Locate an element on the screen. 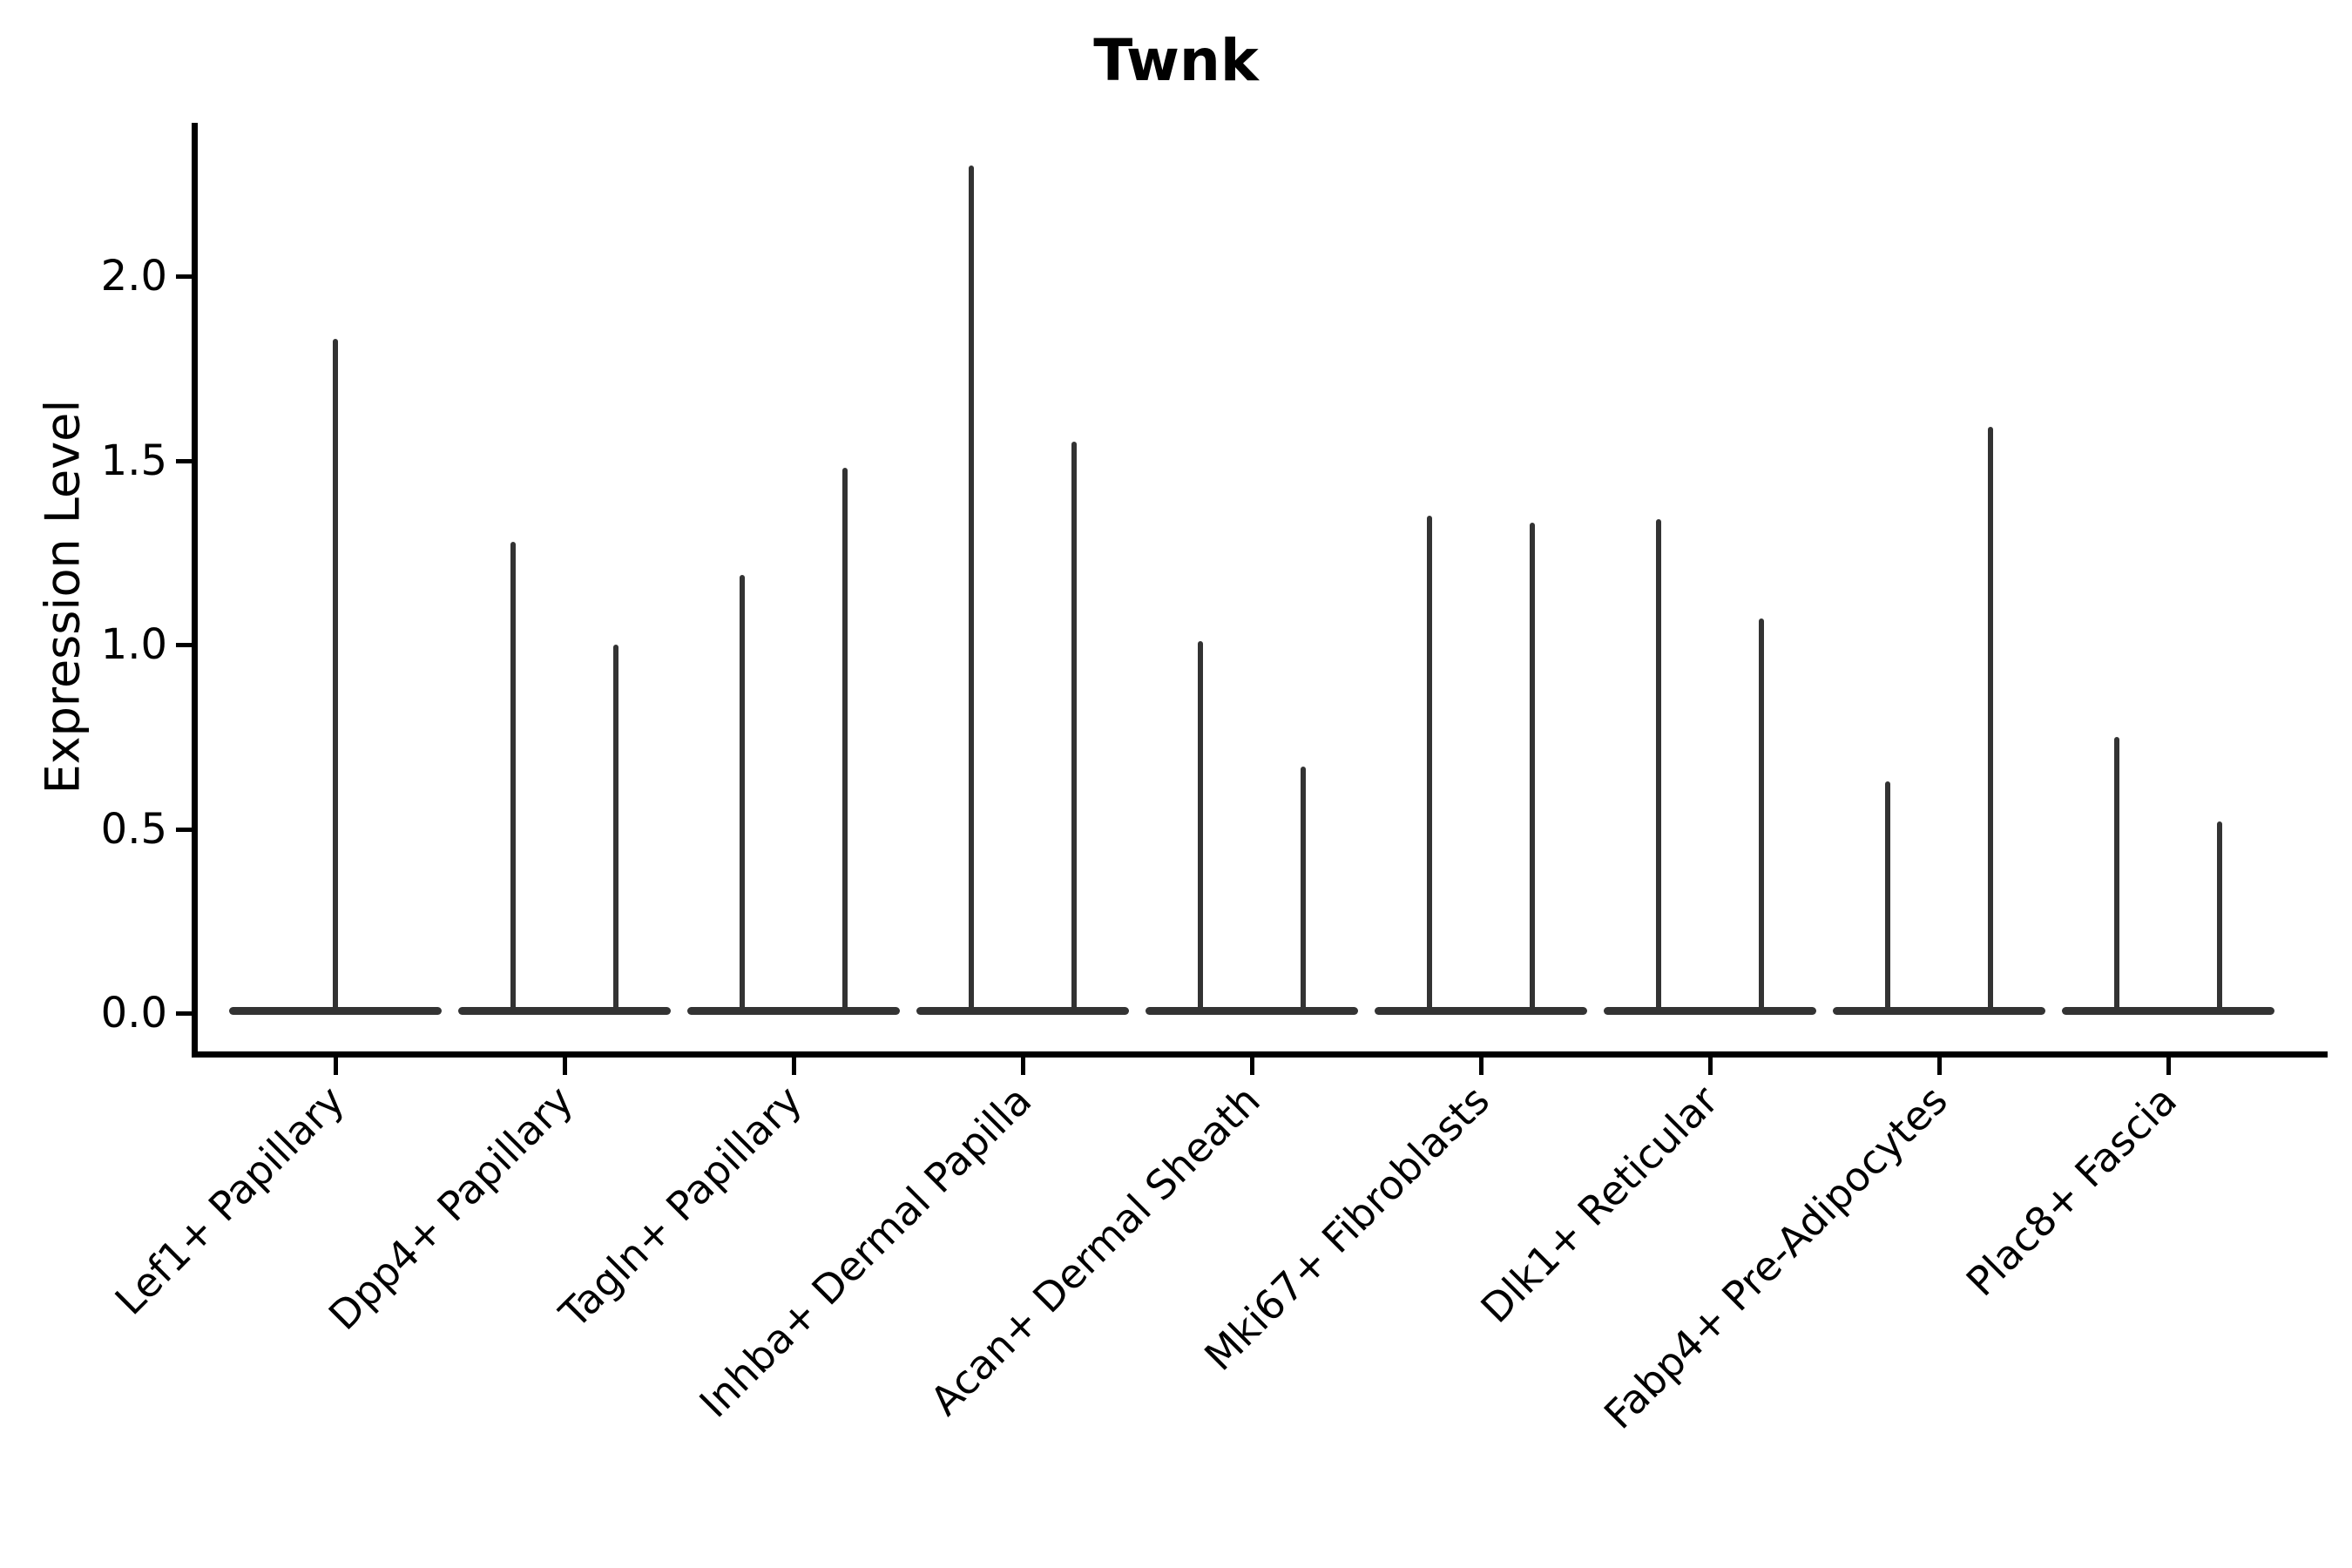  x-tick-label: Tagln+ Papillary is located at coordinates (682, 1206).